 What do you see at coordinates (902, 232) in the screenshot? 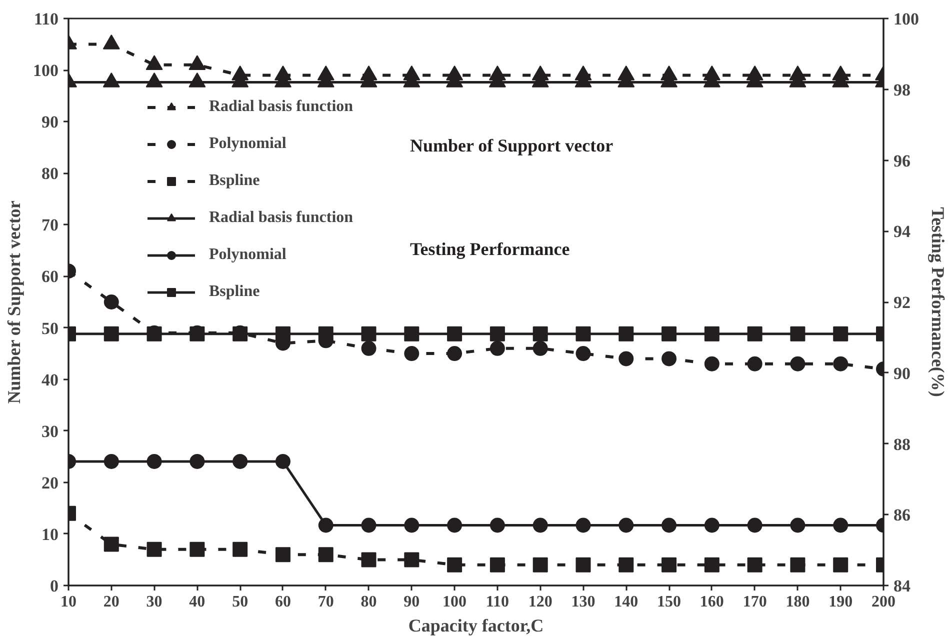
I see `y2-tick-label: 94` at bounding box center [902, 232].